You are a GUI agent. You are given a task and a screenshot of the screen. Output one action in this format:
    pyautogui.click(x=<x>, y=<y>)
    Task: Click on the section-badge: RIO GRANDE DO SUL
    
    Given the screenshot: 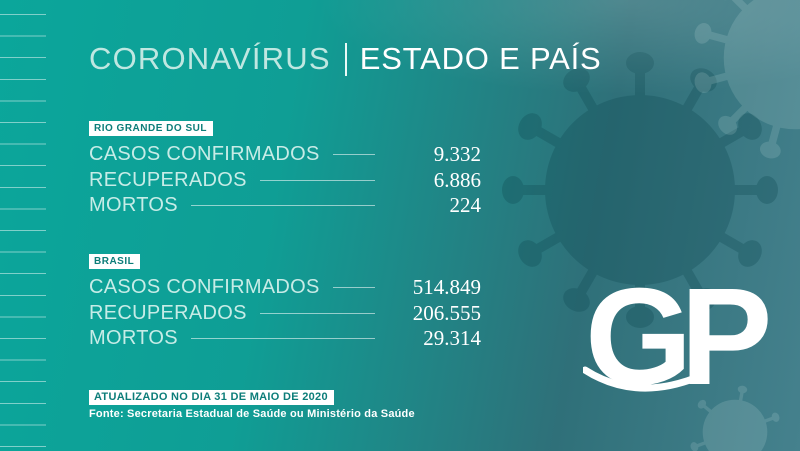 What is the action you would take?
    pyautogui.click(x=151, y=128)
    